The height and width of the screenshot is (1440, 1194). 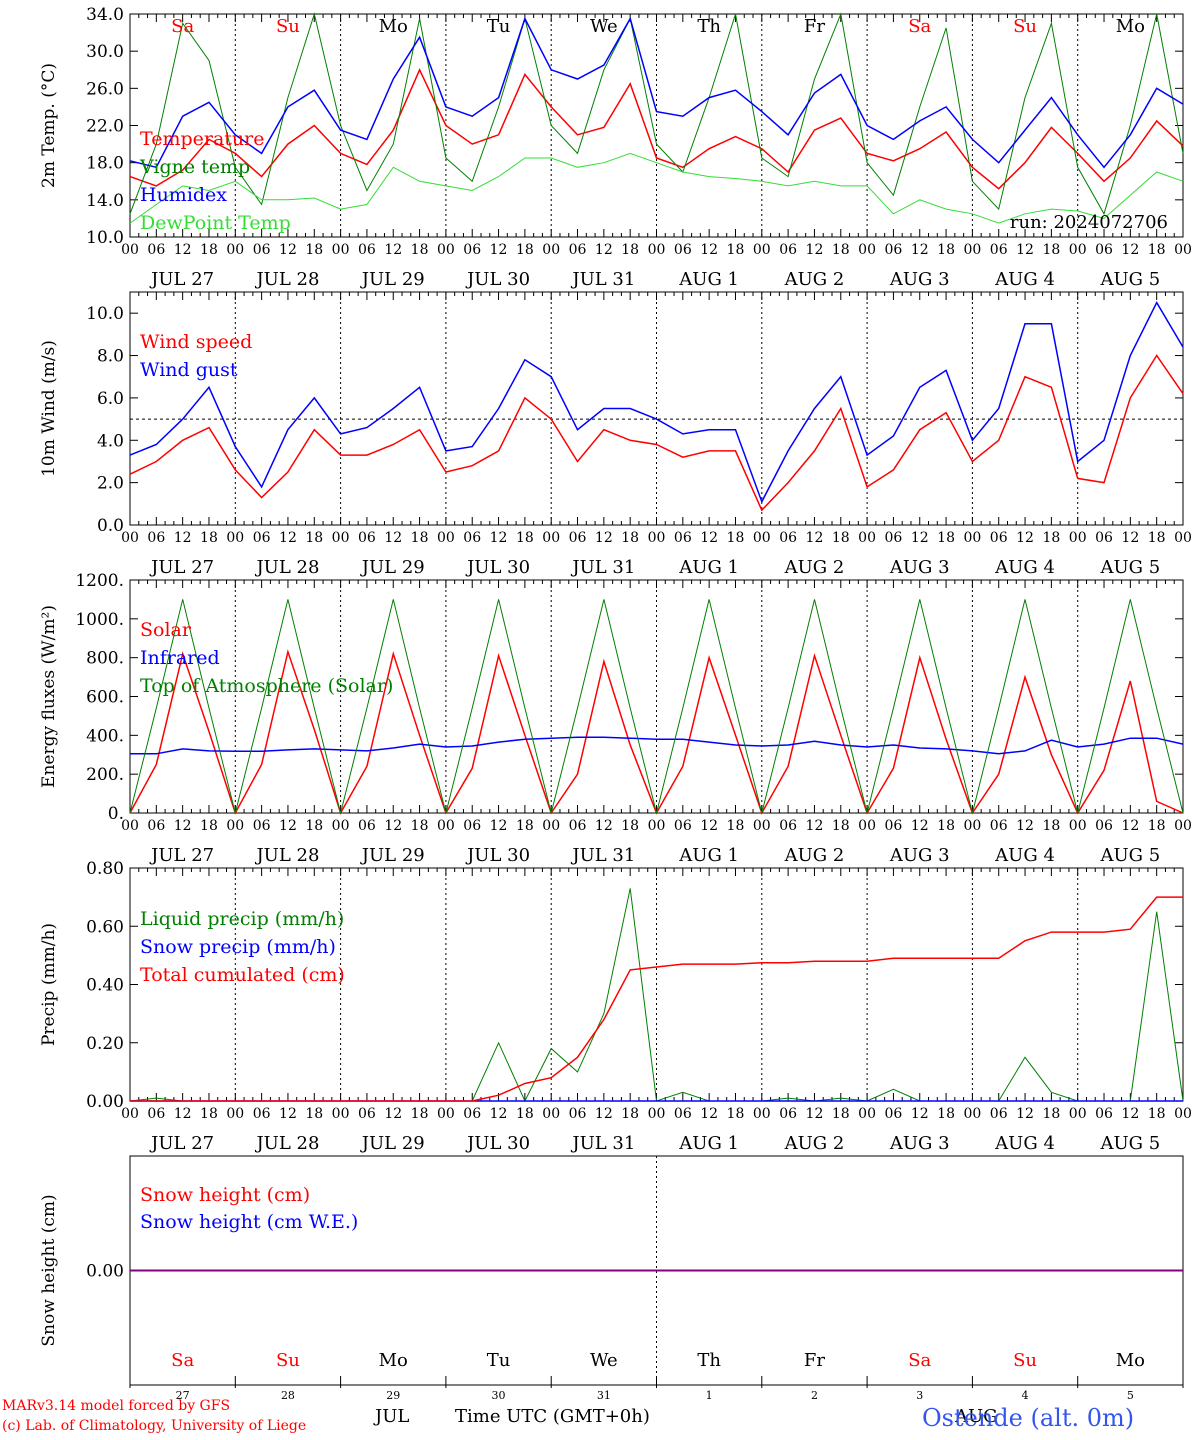 What do you see at coordinates (602, 855) in the screenshot?
I see `date-label: JUL 31` at bounding box center [602, 855].